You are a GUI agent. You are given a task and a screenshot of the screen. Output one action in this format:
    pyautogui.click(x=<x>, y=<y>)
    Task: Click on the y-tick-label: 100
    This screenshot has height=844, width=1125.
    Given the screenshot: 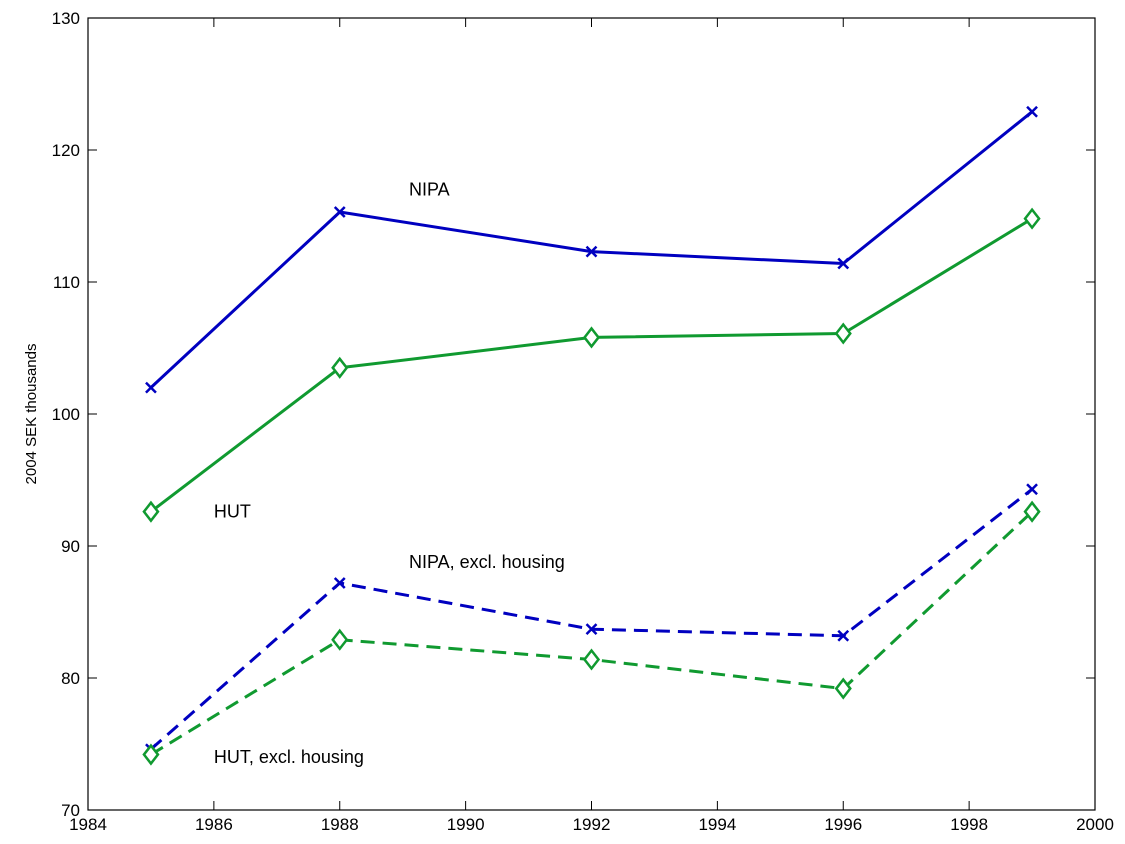 What is the action you would take?
    pyautogui.click(x=66, y=414)
    